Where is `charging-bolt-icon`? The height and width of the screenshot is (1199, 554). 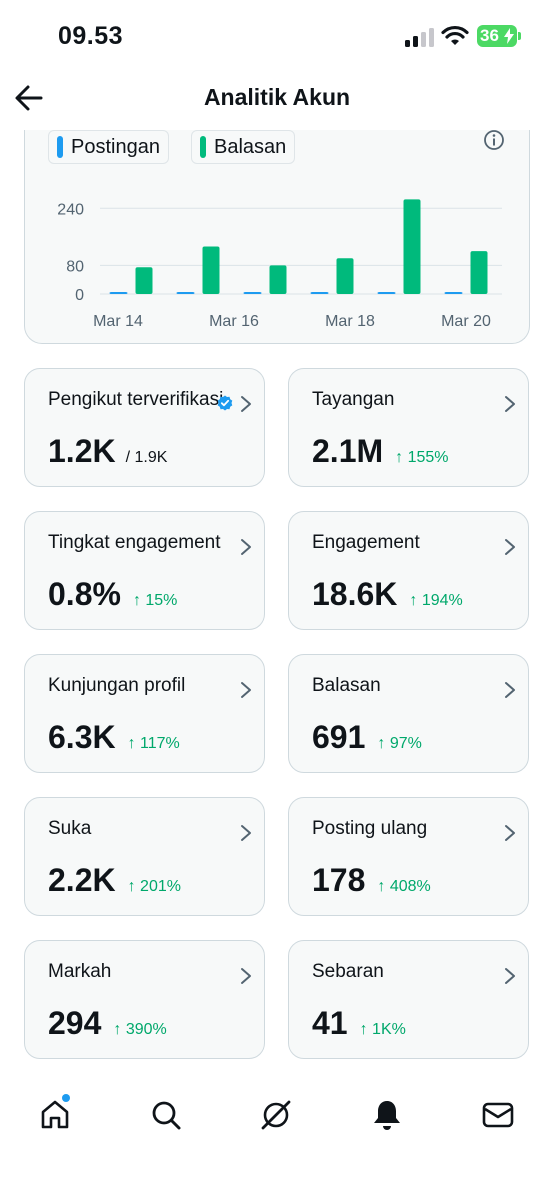 charging-bolt-icon is located at coordinates (509, 36).